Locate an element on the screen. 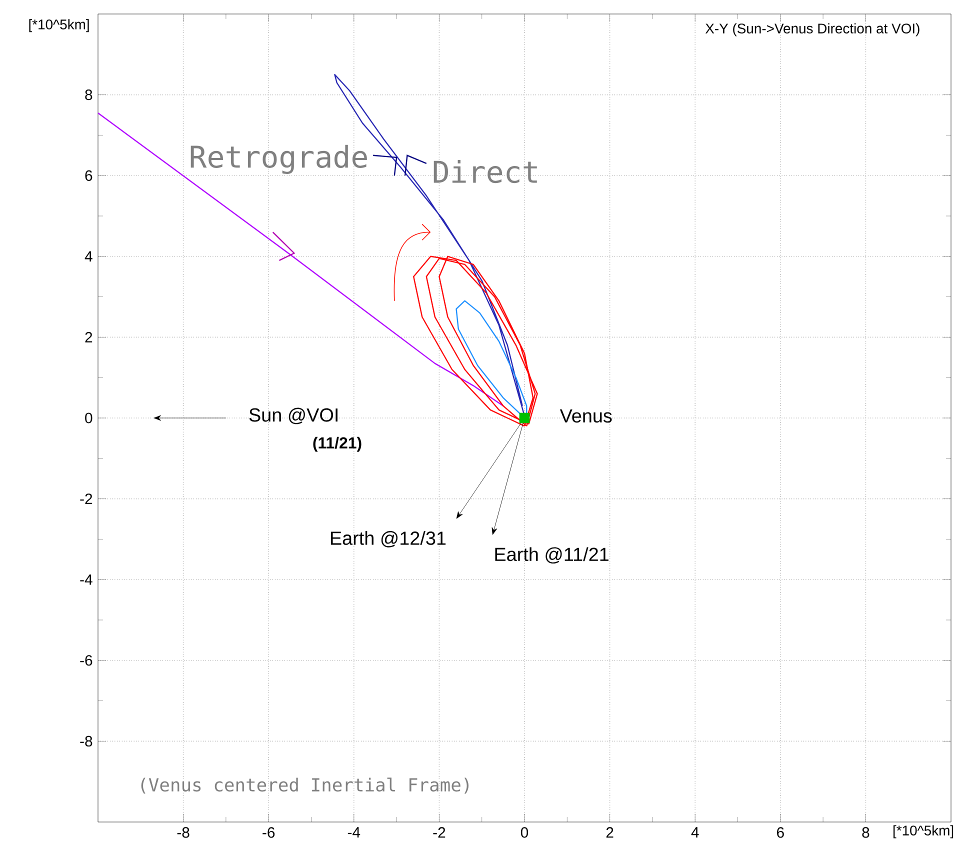 Image resolution: width=959 pixels, height=856 pixels. y-tick-label: -2 is located at coordinates (86, 499).